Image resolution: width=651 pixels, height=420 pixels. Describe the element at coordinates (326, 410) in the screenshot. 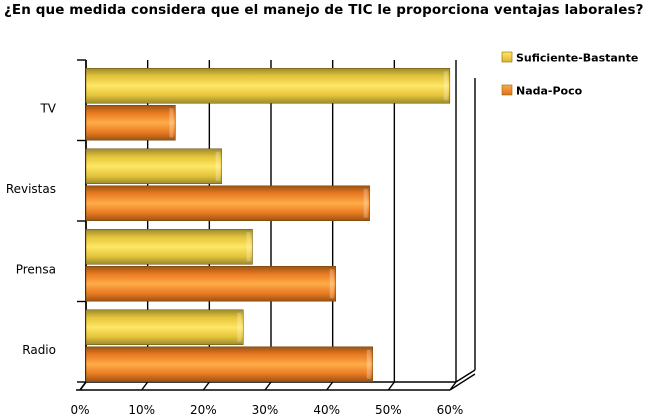

I see `x-tick-label: 40%` at that location.